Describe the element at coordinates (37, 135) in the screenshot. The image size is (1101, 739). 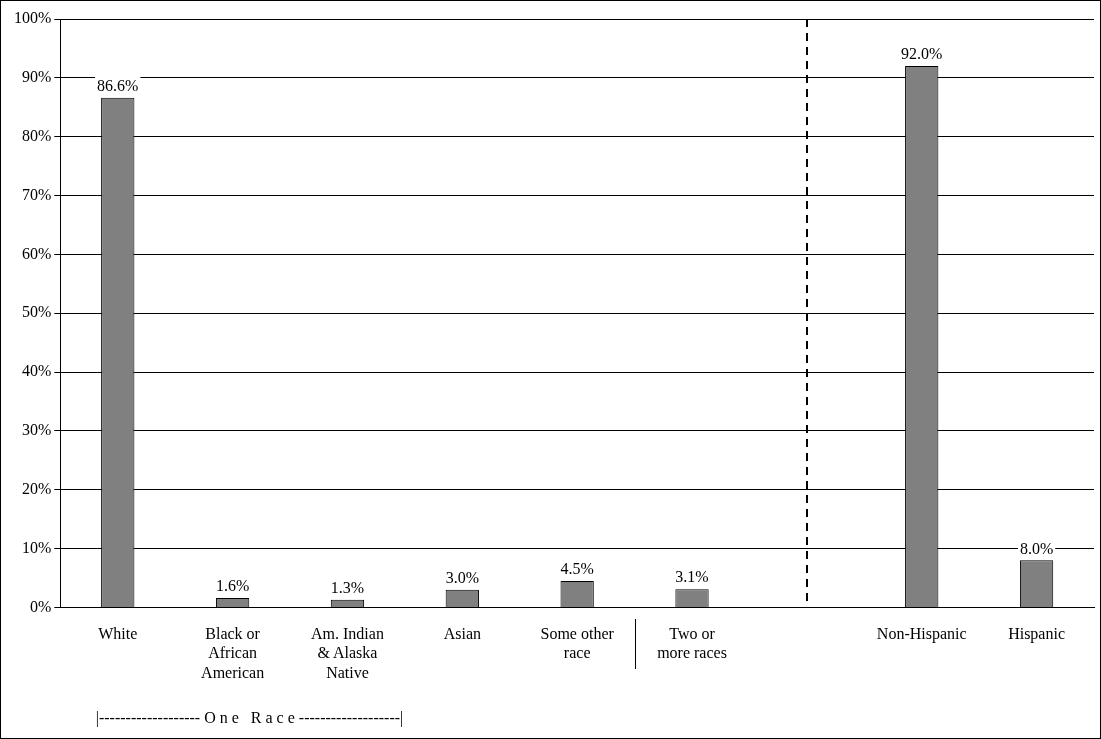
I see `y-tick-label: 80%` at that location.